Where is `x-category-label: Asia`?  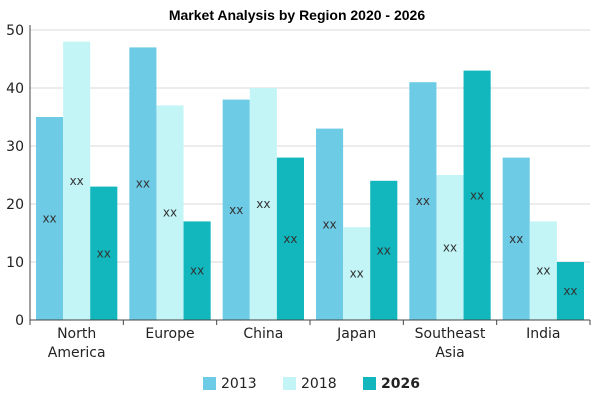
x-category-label: Asia is located at coordinates (449, 353).